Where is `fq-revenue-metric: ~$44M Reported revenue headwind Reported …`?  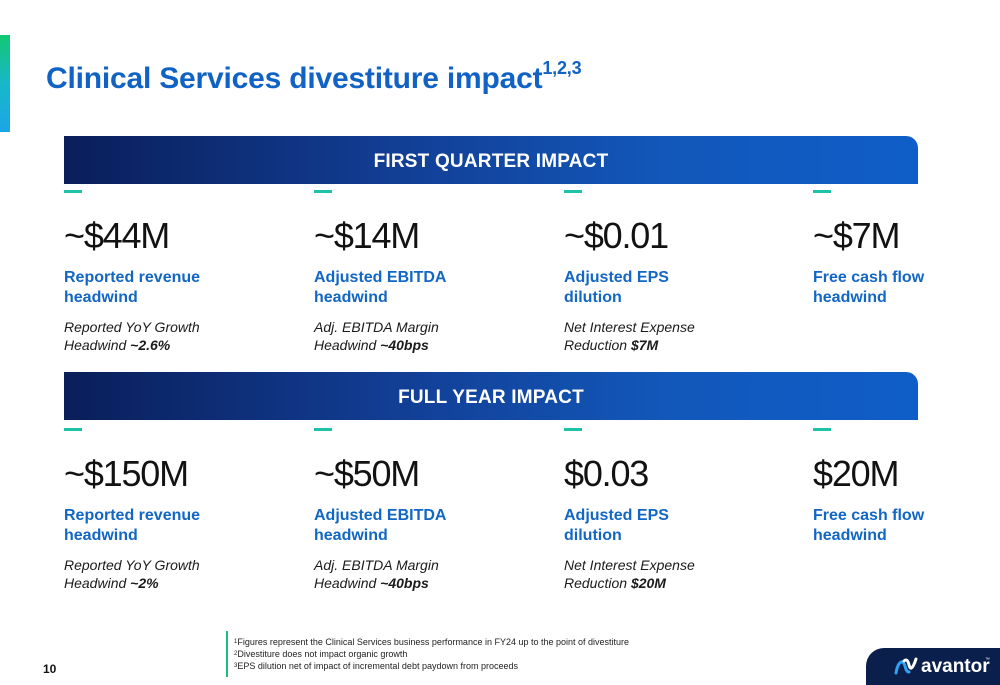
fq-revenue-metric: ~$44M Reported revenue headwind Reported … is located at coordinates (179, 272).